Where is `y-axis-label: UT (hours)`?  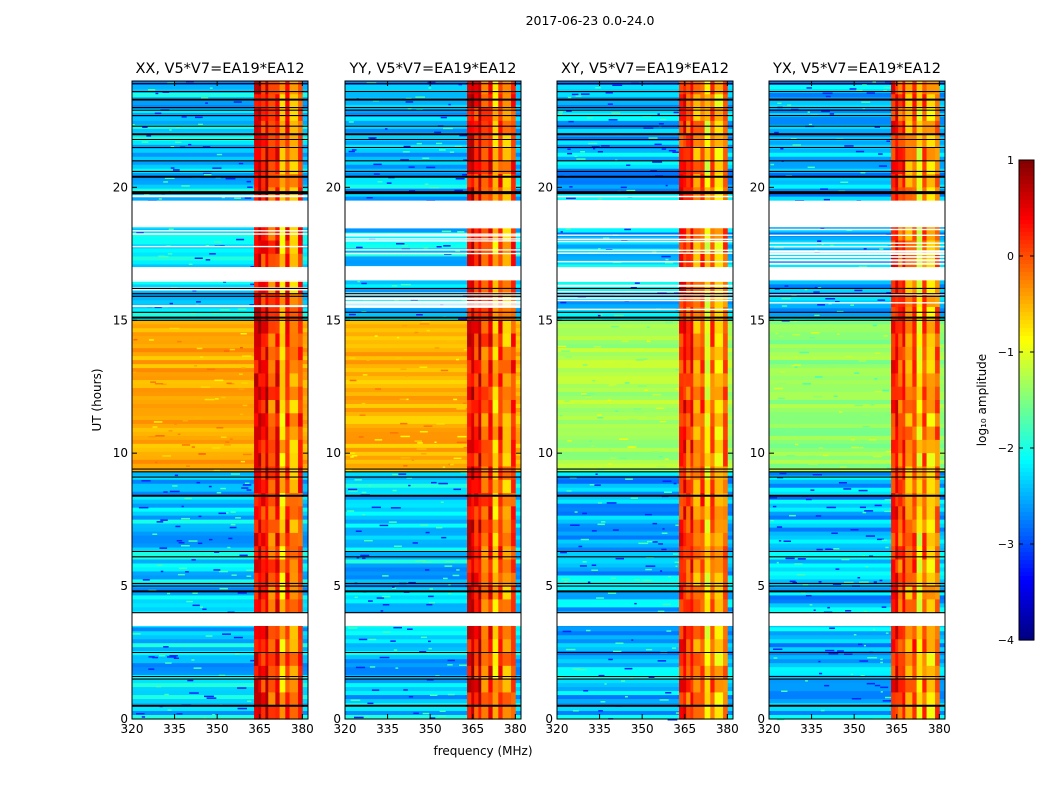 y-axis-label: UT (hours) is located at coordinates (97, 399).